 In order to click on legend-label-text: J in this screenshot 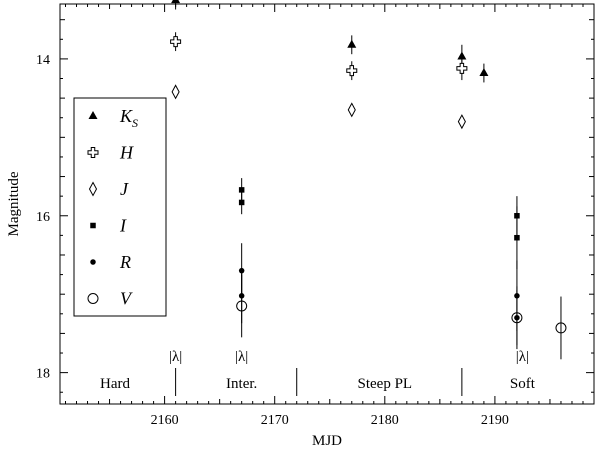, I will do `click(124, 189)`.